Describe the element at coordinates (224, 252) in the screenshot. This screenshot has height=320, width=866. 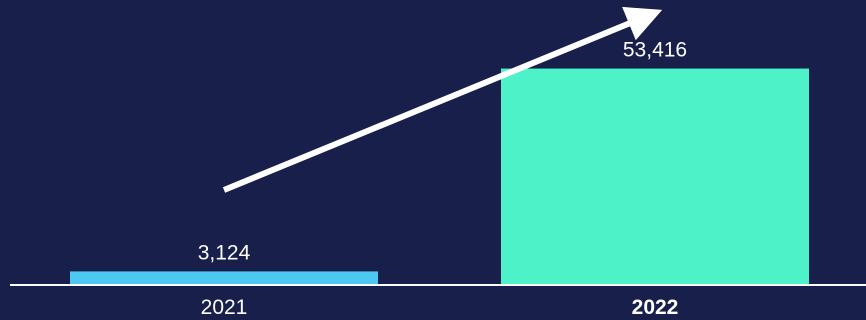
I see `data-label-2021: 3,124` at that location.